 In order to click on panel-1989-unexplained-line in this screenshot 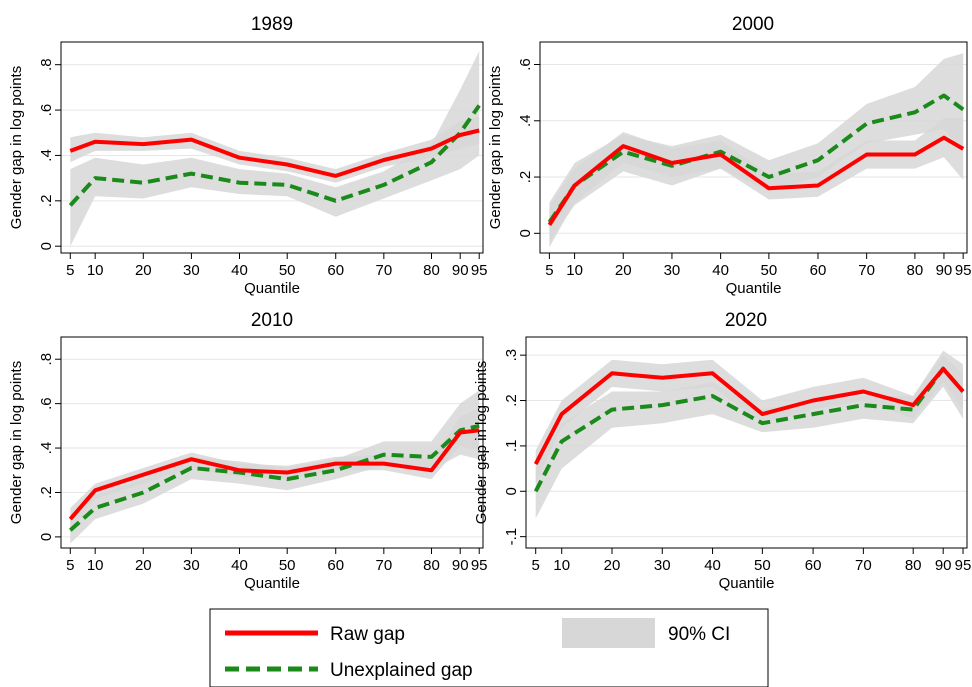, I will do `click(274, 155)`.